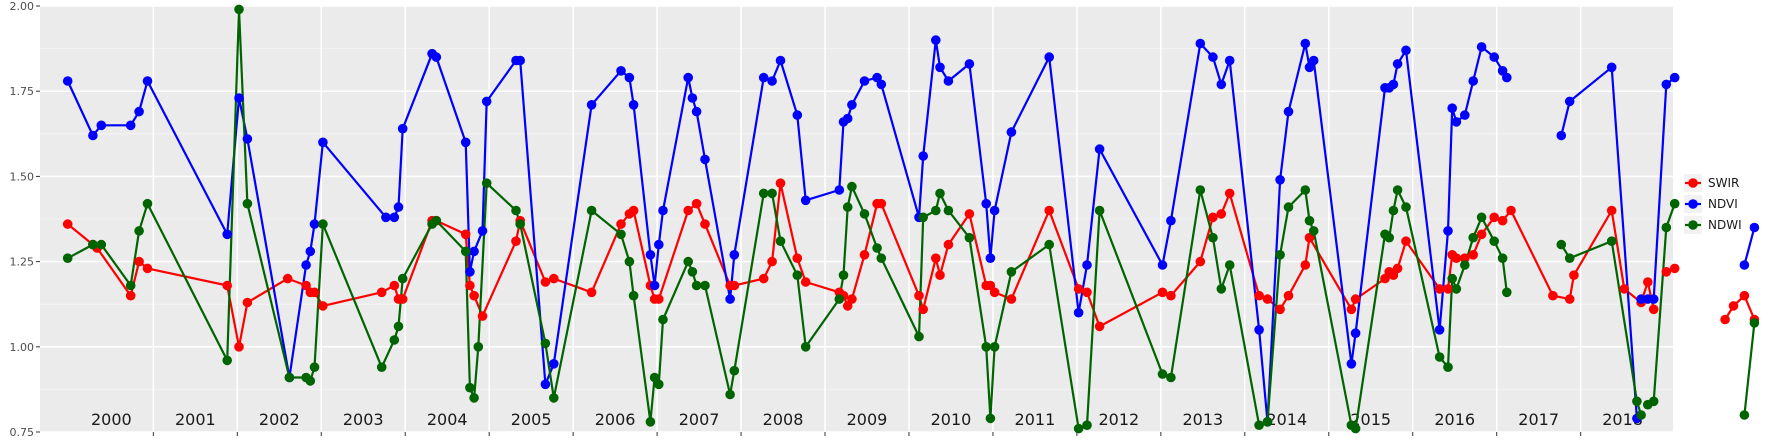 This screenshot has width=1773, height=442. I want to click on series-line-swir, so click(1740, 307).